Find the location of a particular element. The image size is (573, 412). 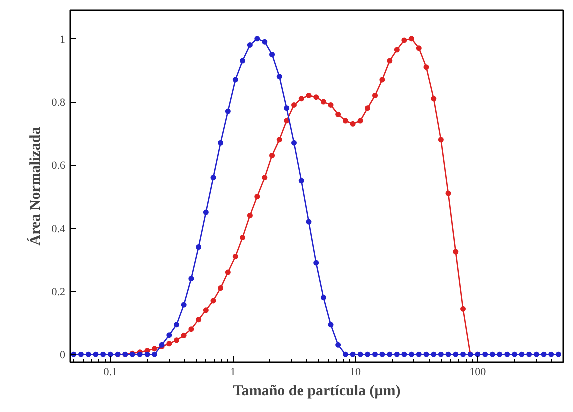

x-tick-label: 10 is located at coordinates (356, 372).